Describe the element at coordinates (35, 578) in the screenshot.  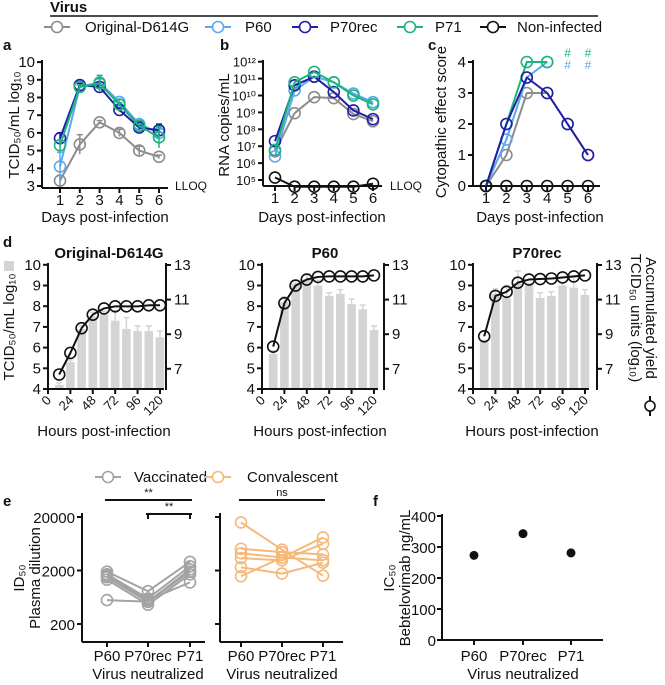
I see `y-axis-title-line2: Plasma dilution` at that location.